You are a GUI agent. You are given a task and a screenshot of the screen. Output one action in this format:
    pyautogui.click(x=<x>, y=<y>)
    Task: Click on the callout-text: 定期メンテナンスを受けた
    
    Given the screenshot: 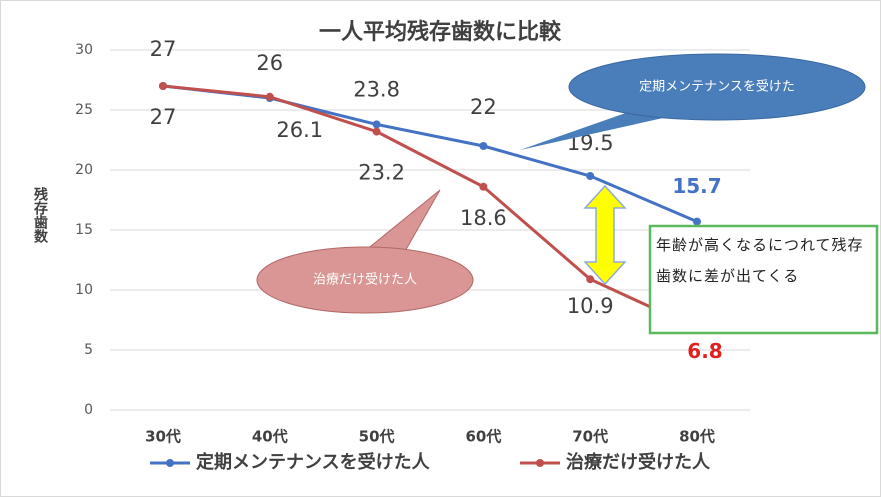 What is the action you would take?
    pyautogui.click(x=717, y=87)
    